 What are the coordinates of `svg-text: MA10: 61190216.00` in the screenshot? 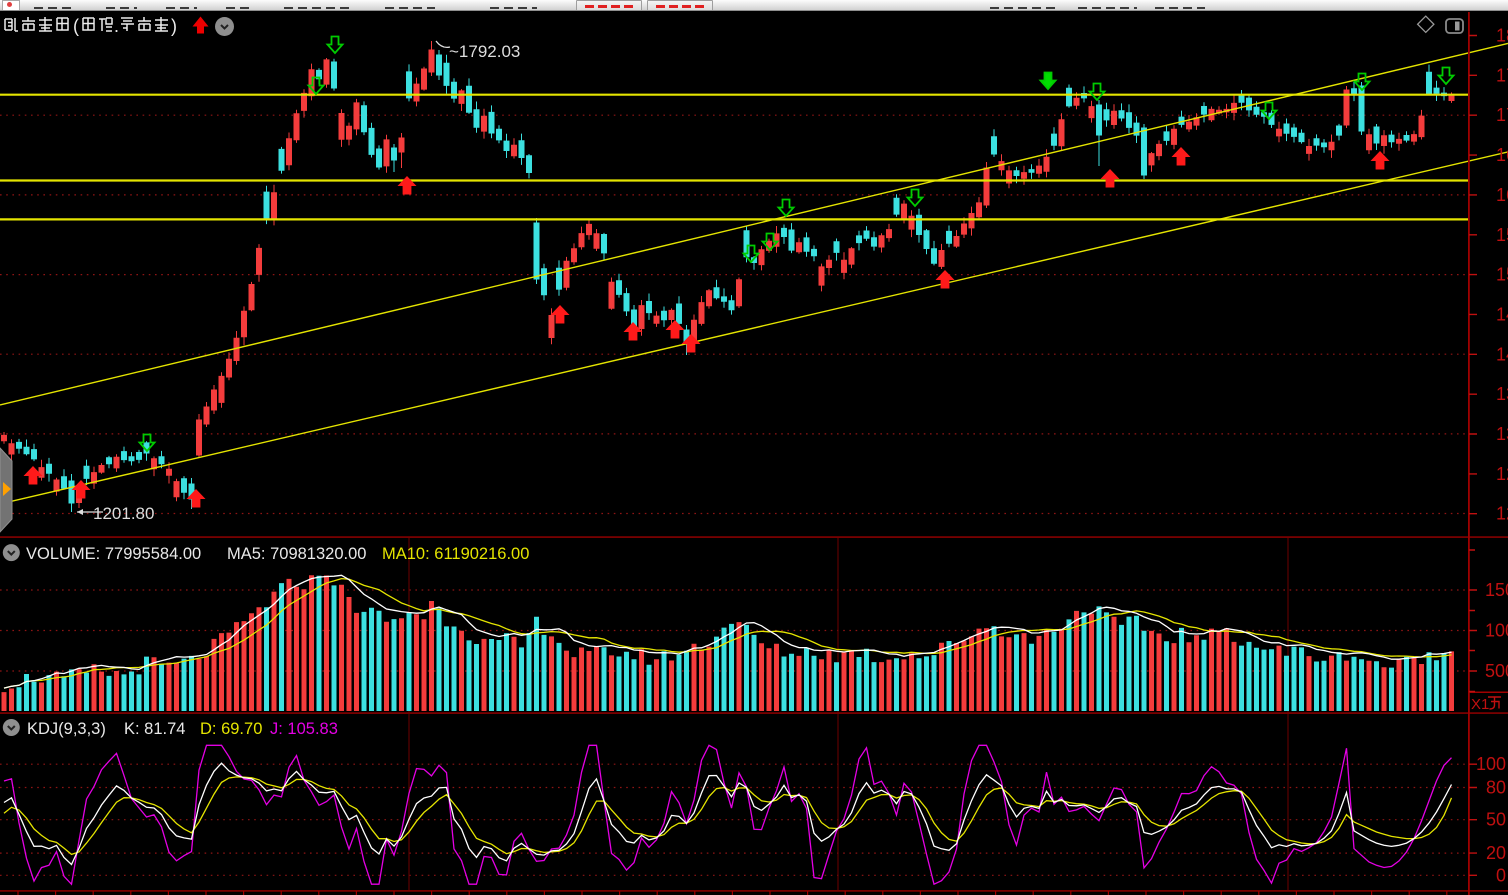 It's located at (455, 554).